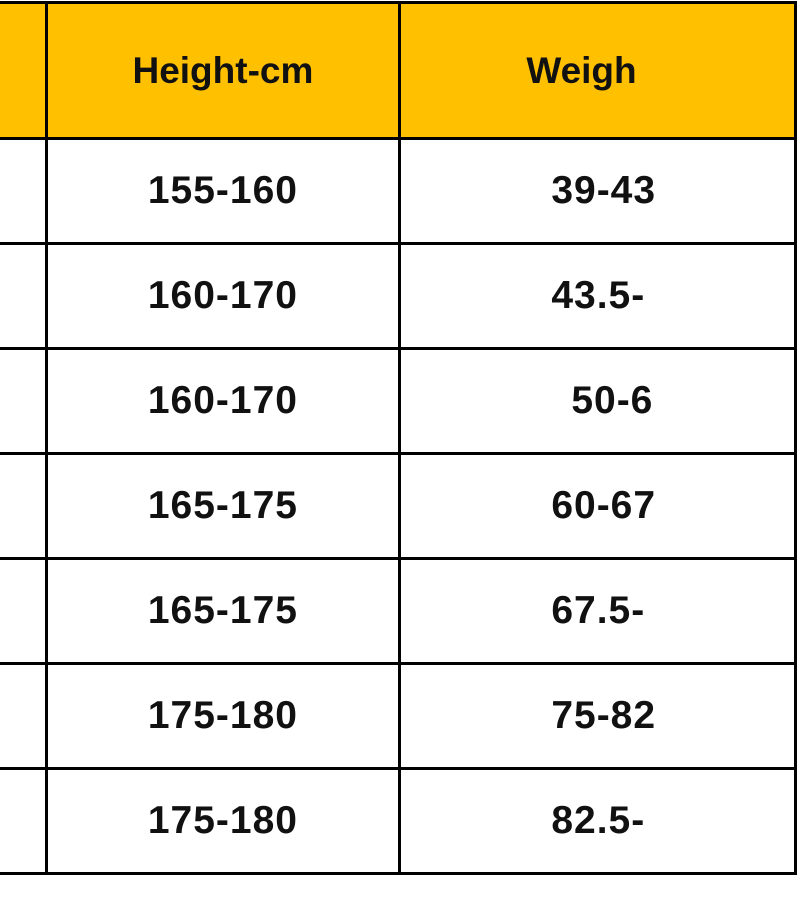 This screenshot has height=900, width=800. I want to click on table-row: 165-175 67.5-, so click(398, 611).